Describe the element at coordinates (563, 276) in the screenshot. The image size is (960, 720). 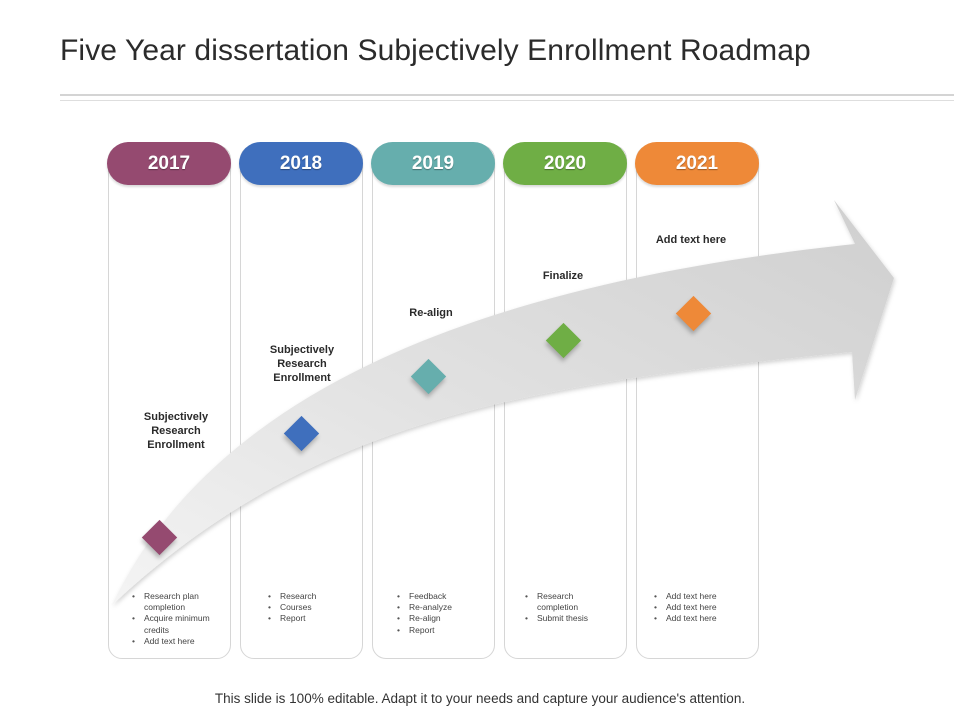
I see `milestone-label-2020: Finalize` at that location.